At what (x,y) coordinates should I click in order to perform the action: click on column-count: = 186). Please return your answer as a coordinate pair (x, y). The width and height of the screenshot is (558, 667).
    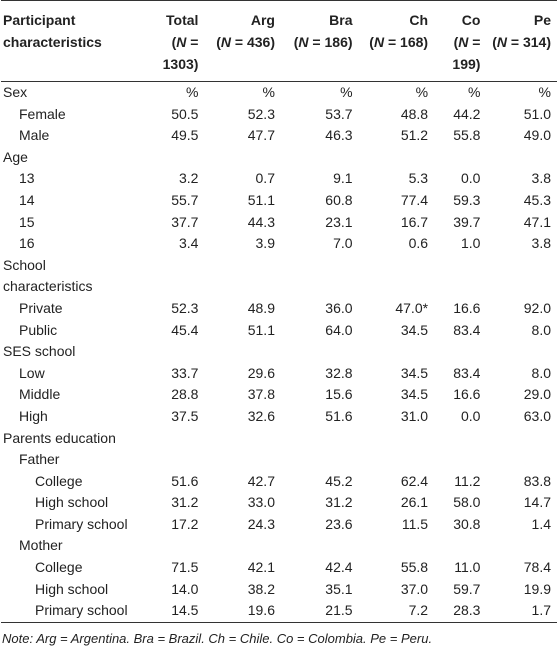
    Looking at the image, I should click on (330, 42).